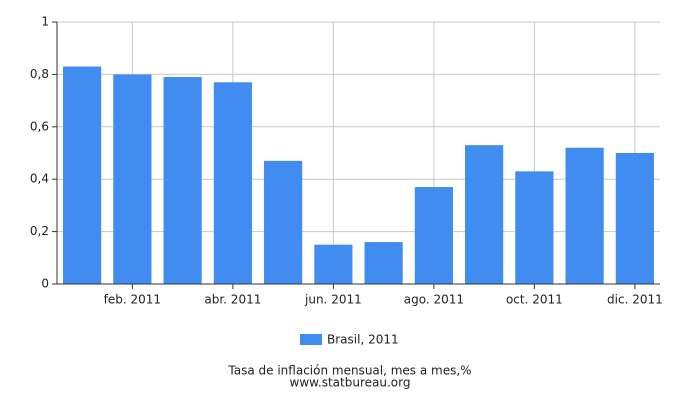  I want to click on x-tick-label: oct. 2011, so click(534, 300).